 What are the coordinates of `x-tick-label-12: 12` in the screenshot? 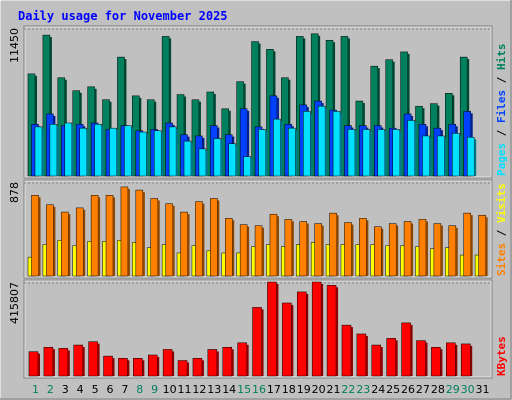 It's located at (199, 389).